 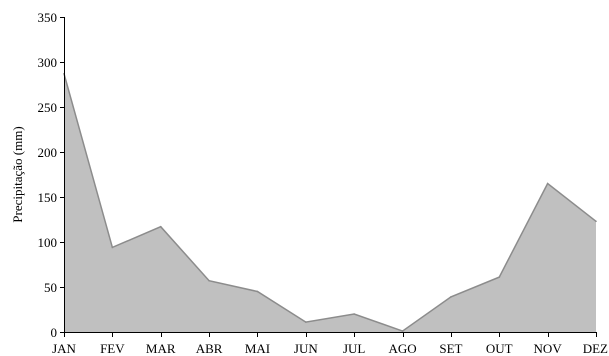 I want to click on x-tick-label-ago: AGO, so click(x=402, y=348).